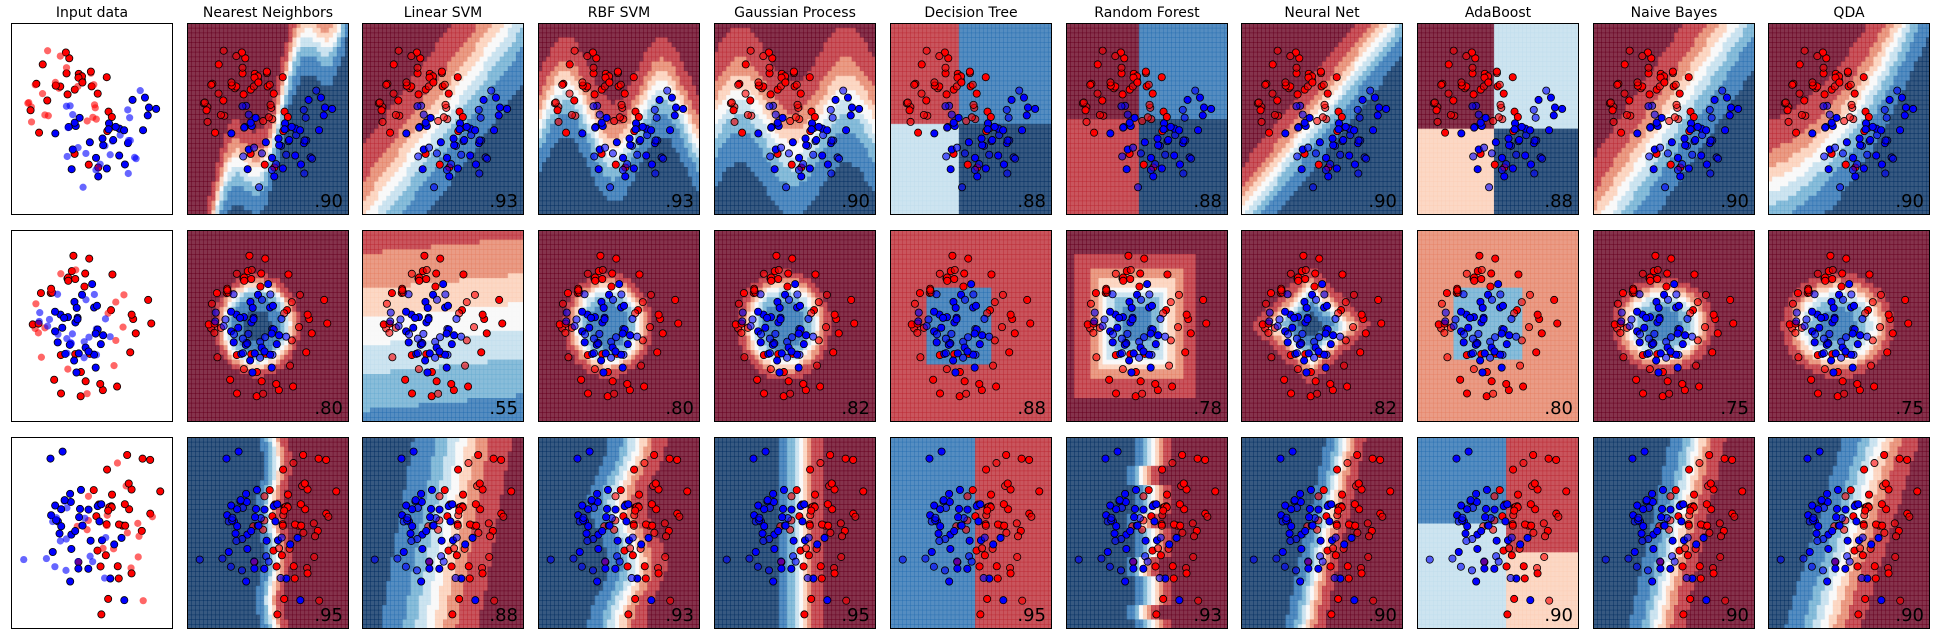  What do you see at coordinates (1498, 13) in the screenshot?
I see `column-title: AdaBoost` at bounding box center [1498, 13].